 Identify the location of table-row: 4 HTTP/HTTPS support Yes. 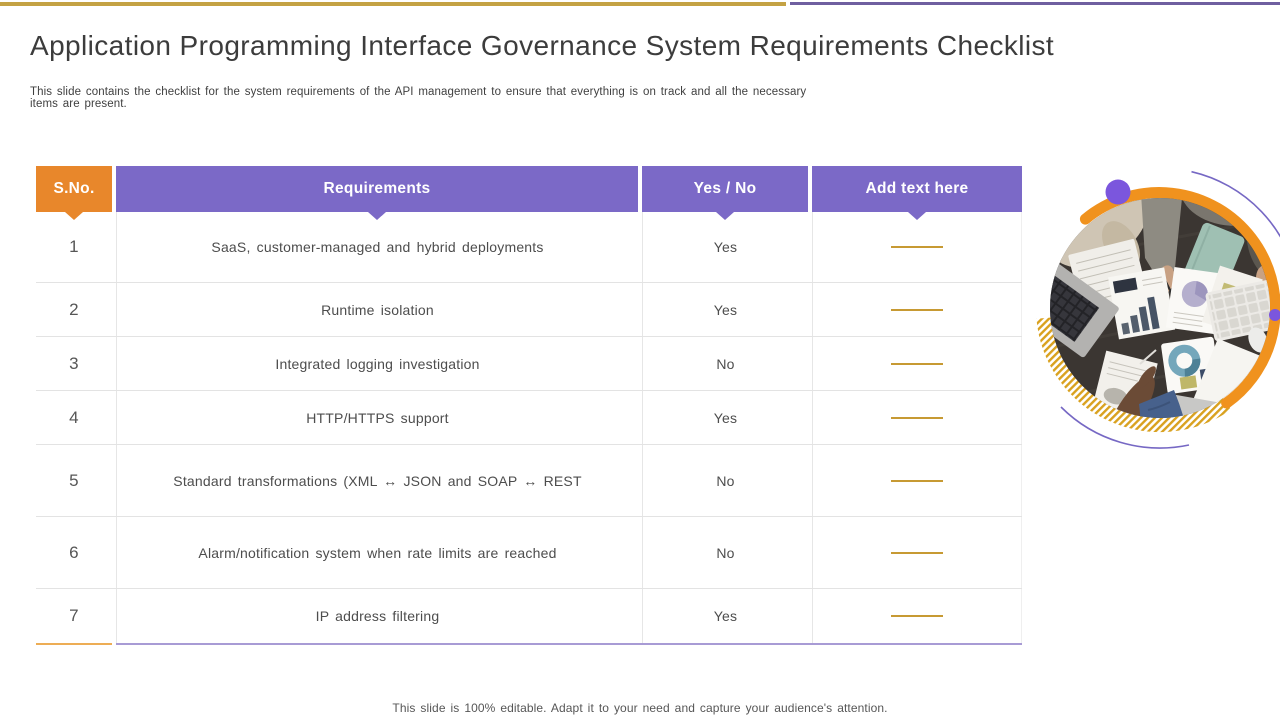
(529, 418).